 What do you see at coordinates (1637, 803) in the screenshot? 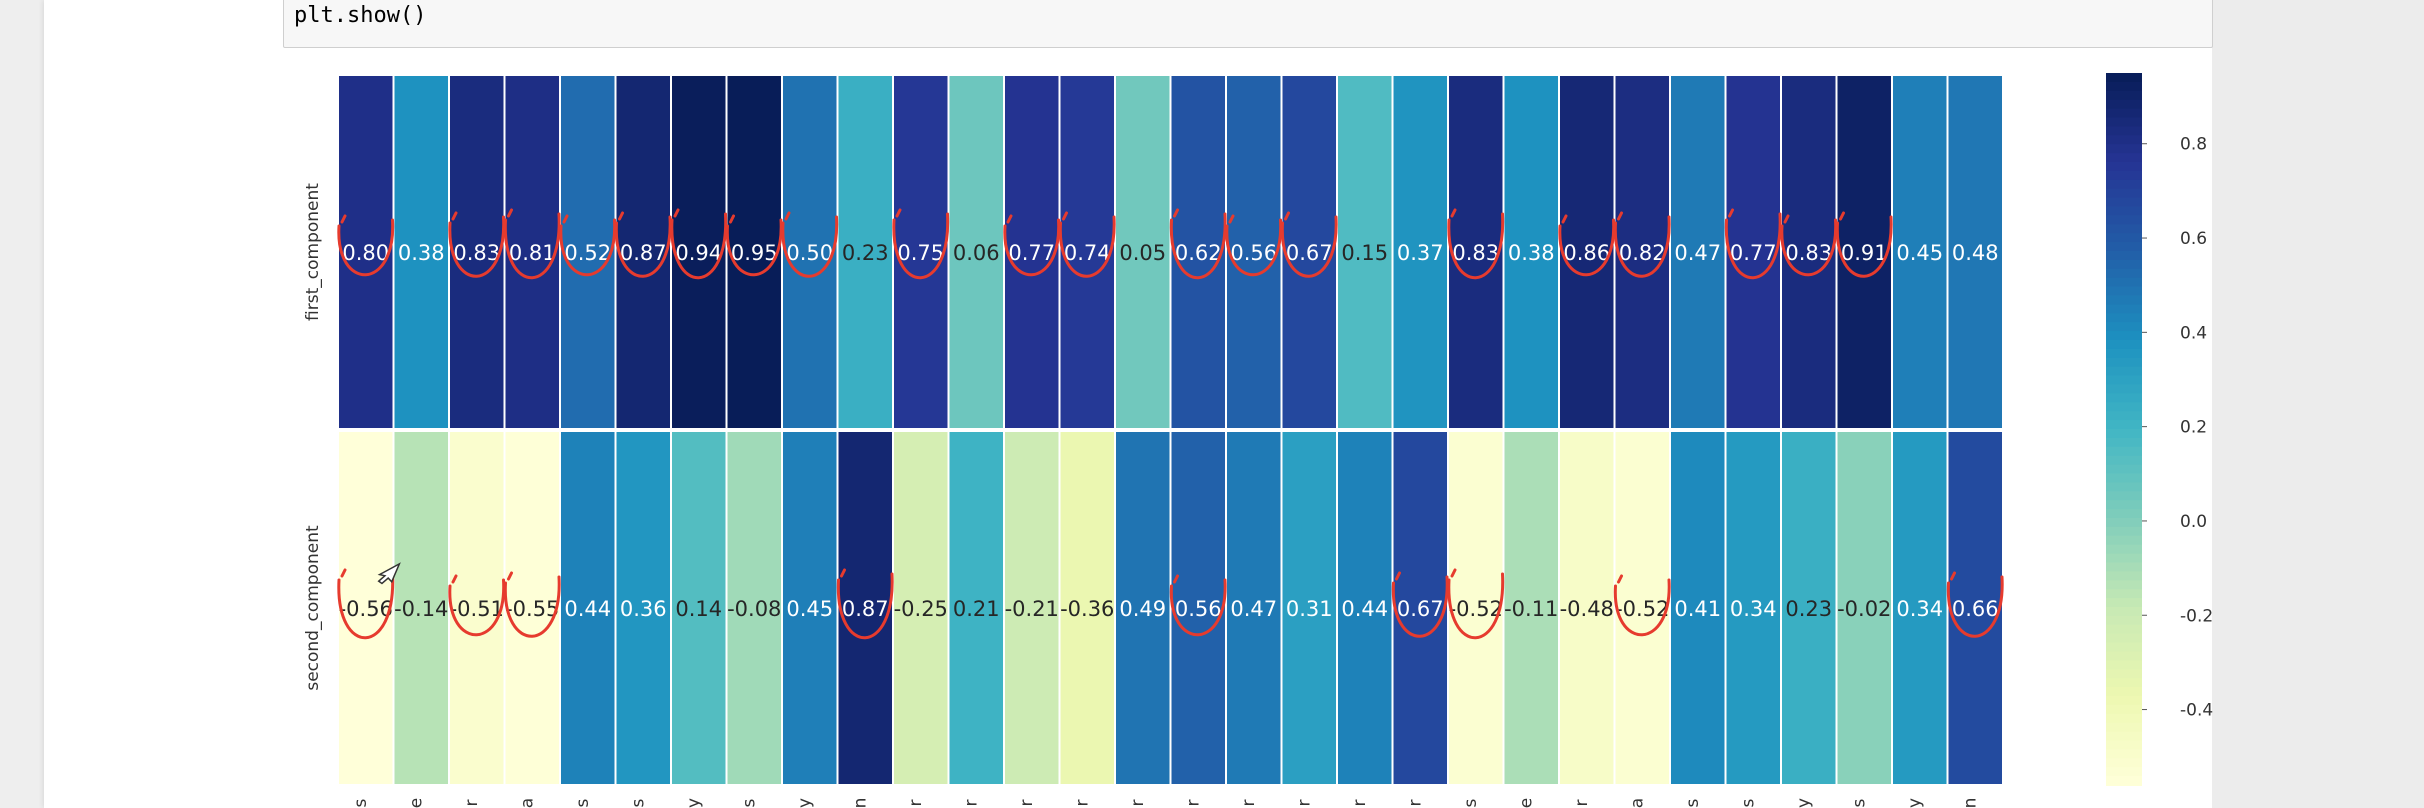
I see `column-label: a` at bounding box center [1637, 803].